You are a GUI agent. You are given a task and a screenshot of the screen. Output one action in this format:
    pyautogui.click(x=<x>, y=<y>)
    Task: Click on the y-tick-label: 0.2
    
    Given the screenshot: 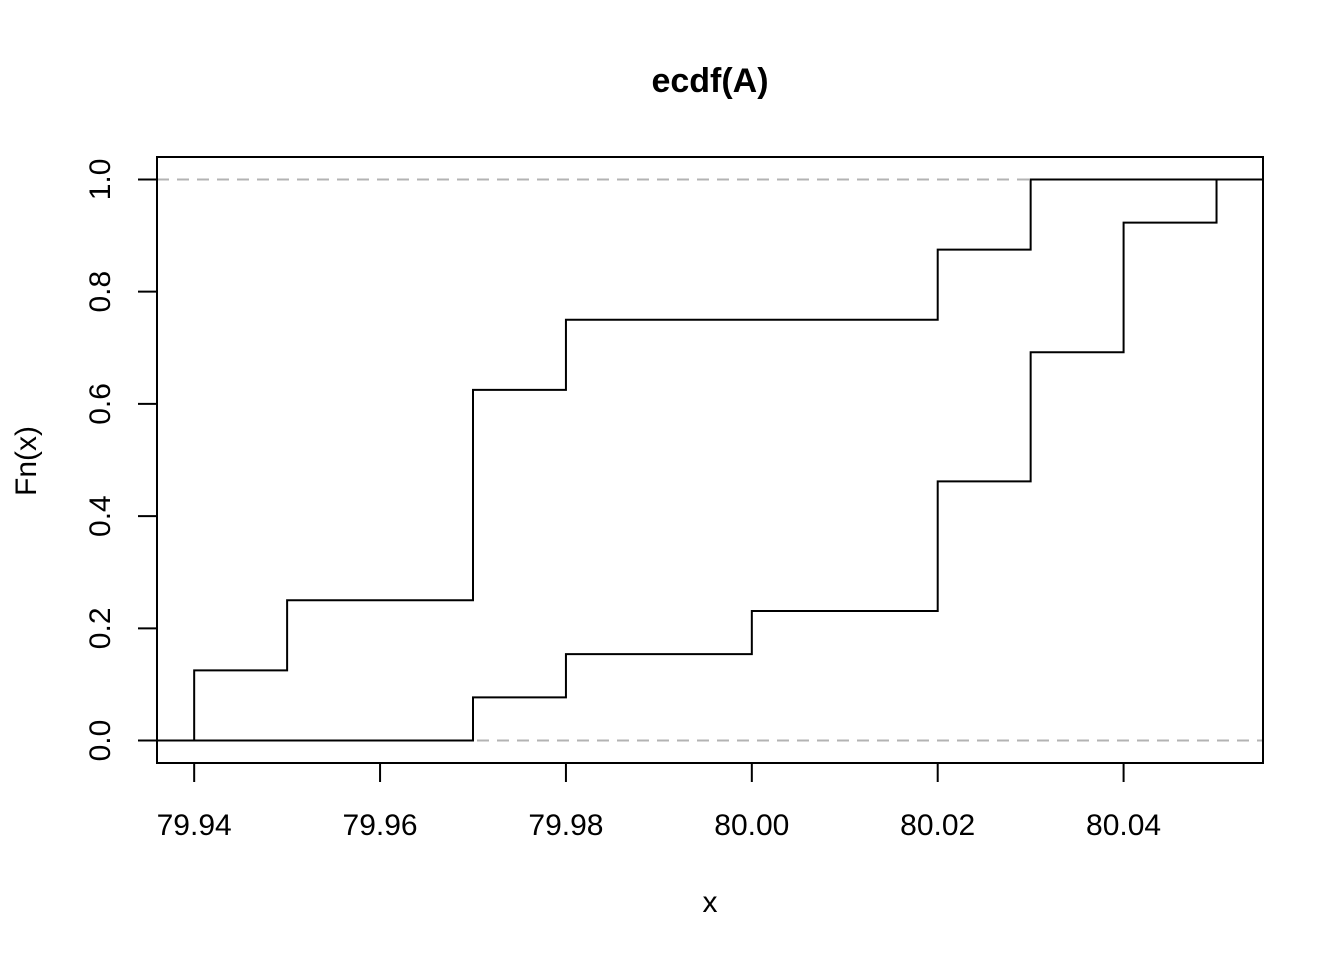 What is the action you would take?
    pyautogui.click(x=100, y=628)
    